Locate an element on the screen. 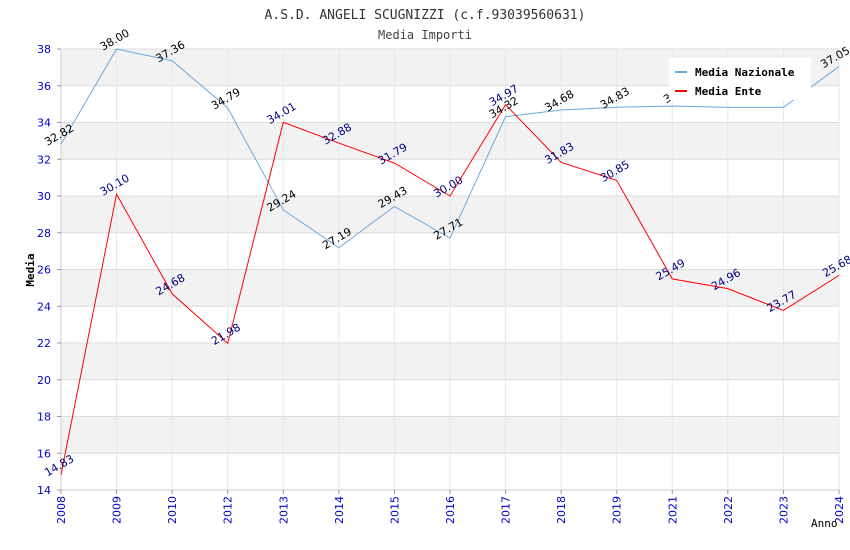 The image size is (850, 550). y-tick-label: 36 is located at coordinates (44, 86).